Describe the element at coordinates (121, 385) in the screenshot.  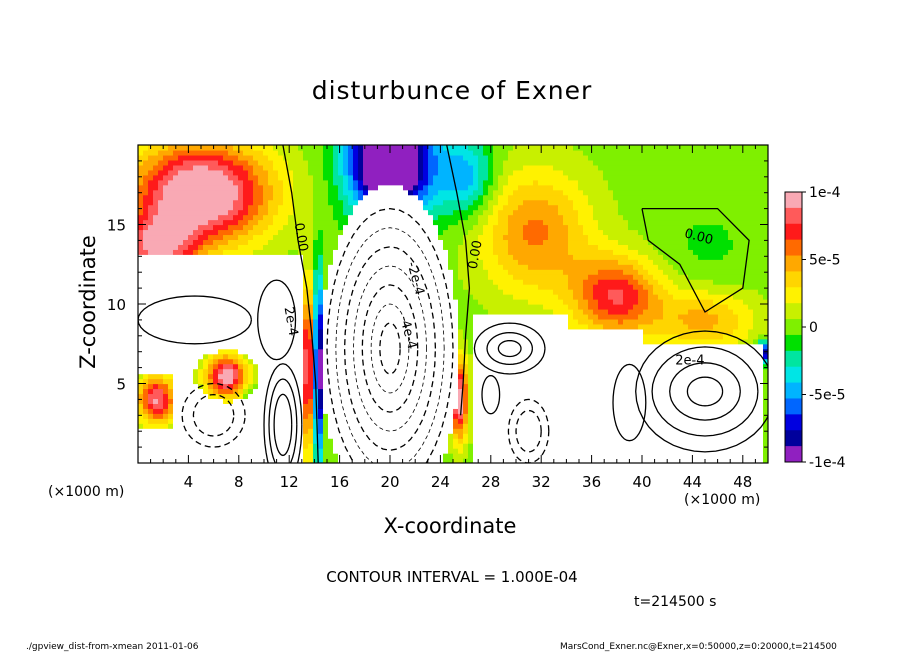
I see `y-tick-label: 5` at that location.